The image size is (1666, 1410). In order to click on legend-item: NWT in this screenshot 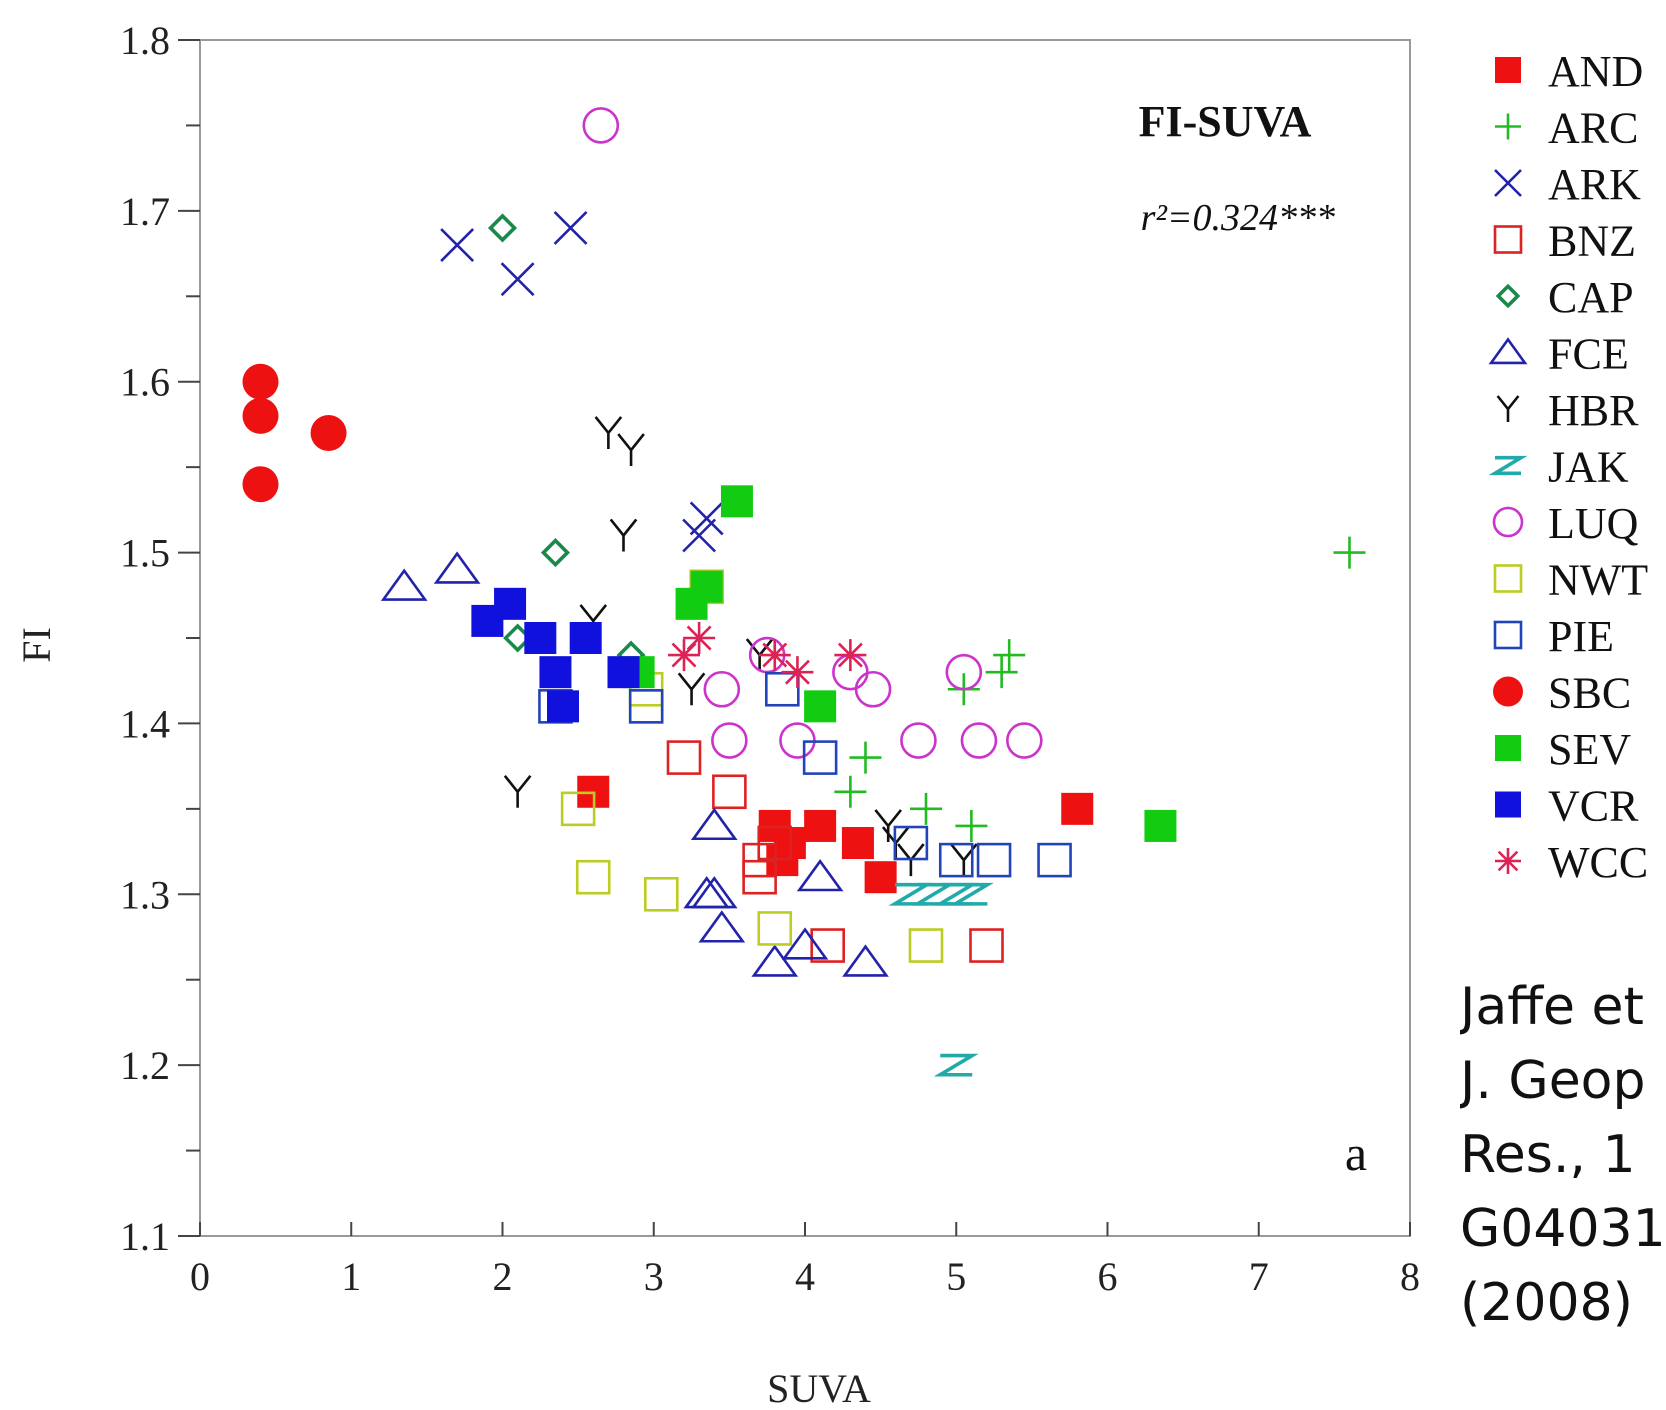, I will do `click(1570, 580)`.